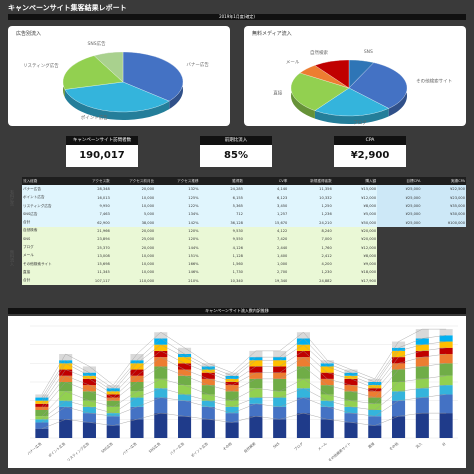  I want to click on table-cell: 4,140, so click(266, 189).